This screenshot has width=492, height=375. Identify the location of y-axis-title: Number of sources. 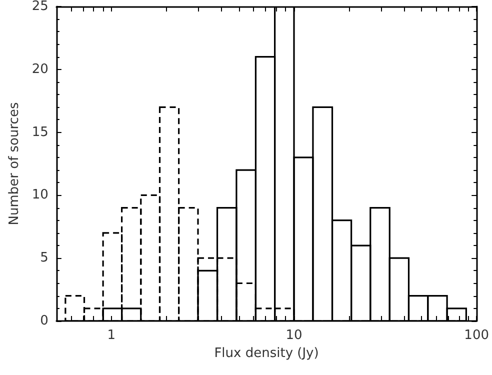
(14, 164).